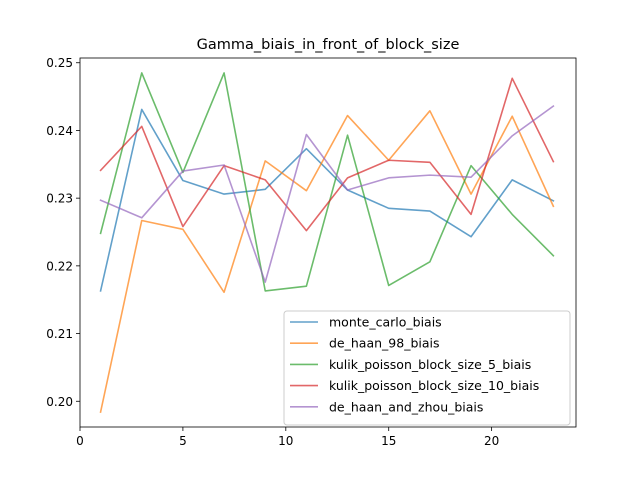 Image resolution: width=640 pixels, height=480 pixels. Describe the element at coordinates (63, 232) in the screenshot. I see `y-axis: 0.20 0.21 0.22 0.23 0.24 0.25` at that location.